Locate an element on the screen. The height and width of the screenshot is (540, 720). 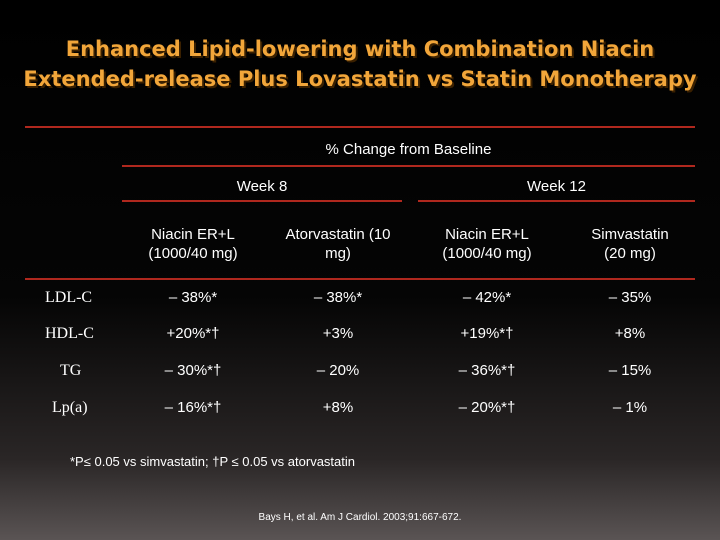
row-label-hdl: HDL-C is located at coordinates (69, 333).